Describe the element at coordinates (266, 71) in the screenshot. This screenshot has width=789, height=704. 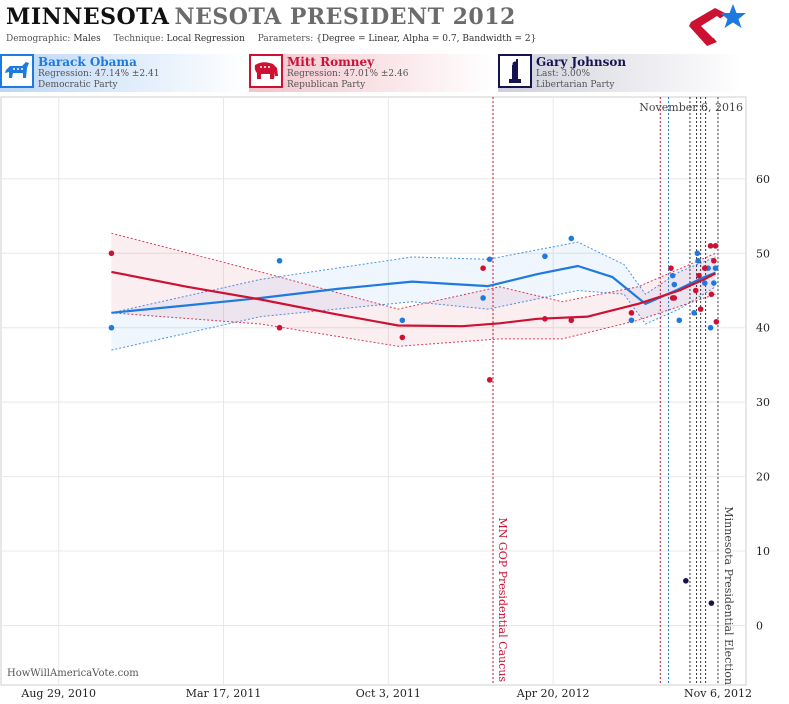
I see `elephant-icon` at that location.